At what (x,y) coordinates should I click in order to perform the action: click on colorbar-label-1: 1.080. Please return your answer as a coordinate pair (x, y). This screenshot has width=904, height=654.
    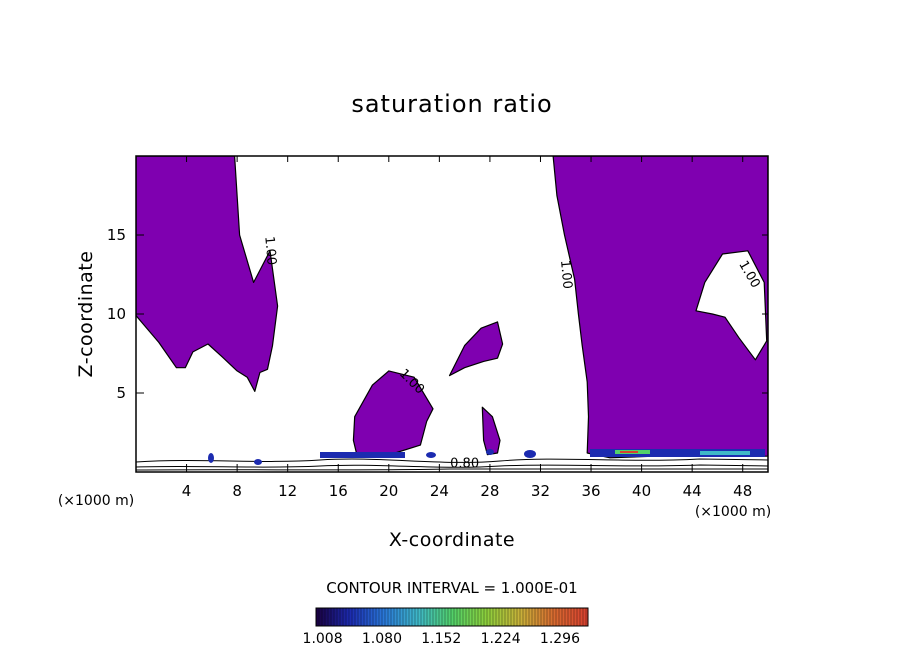
    Looking at the image, I should click on (382, 639).